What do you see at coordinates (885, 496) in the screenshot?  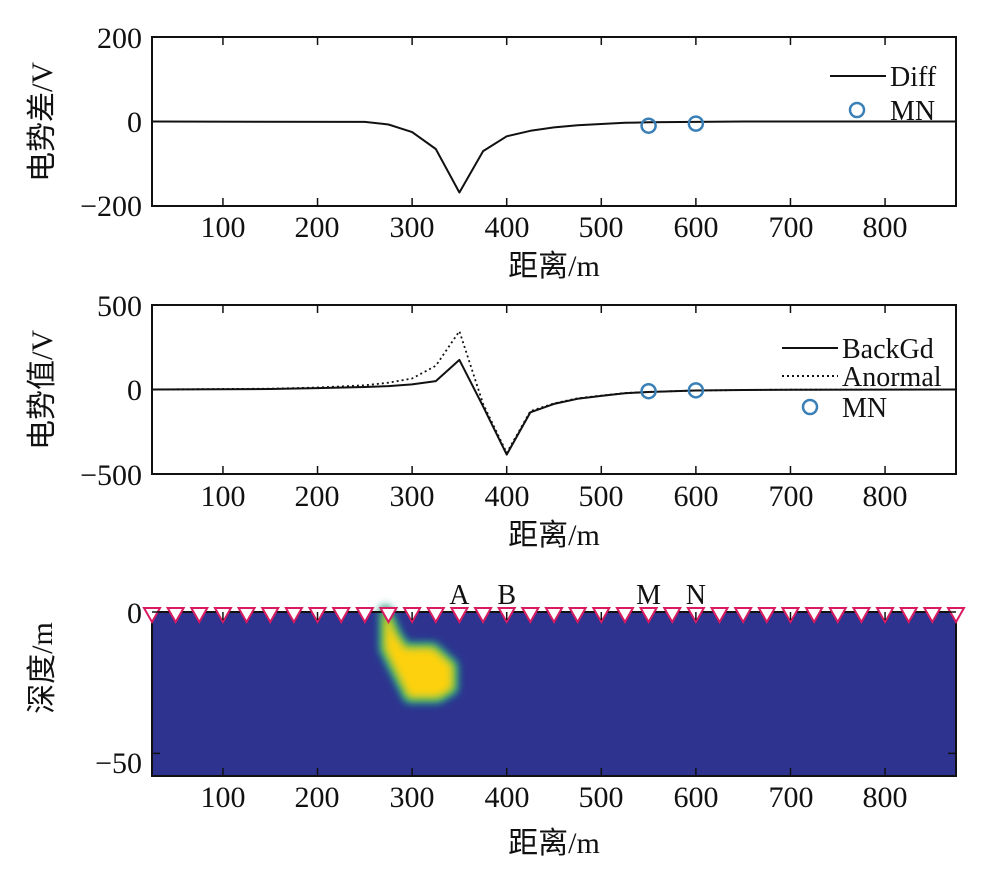 I see `panel-2-xtick-label: 800` at bounding box center [885, 496].